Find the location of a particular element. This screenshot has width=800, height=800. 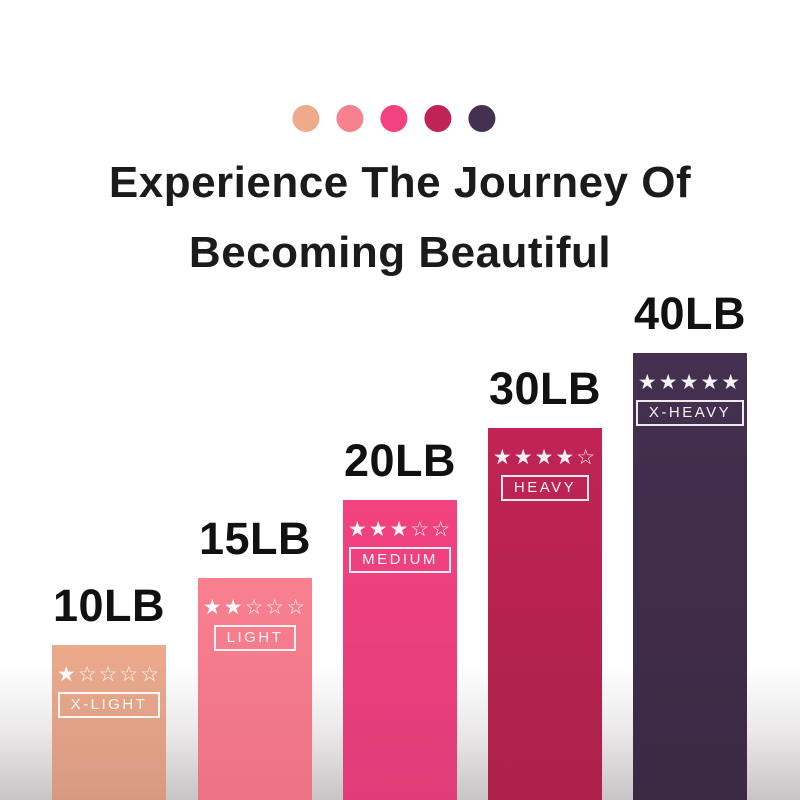

tier-badge: X-HEAVY is located at coordinates (690, 413).